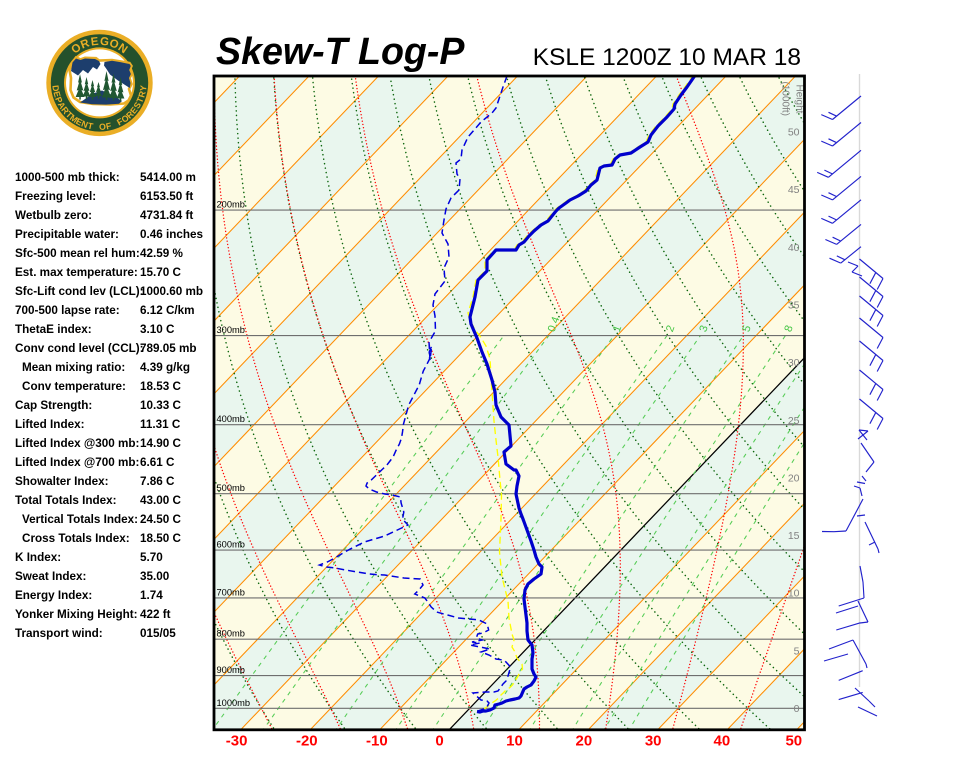 The width and height of the screenshot is (960, 768). I want to click on svg-text: A, so click(62, 105).